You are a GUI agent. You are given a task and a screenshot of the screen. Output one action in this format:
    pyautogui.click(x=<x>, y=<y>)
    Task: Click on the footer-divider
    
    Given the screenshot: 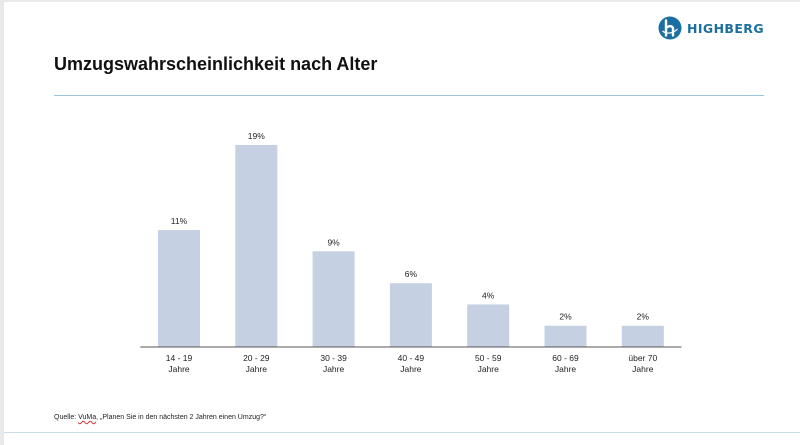 What is the action you would take?
    pyautogui.click(x=402, y=432)
    